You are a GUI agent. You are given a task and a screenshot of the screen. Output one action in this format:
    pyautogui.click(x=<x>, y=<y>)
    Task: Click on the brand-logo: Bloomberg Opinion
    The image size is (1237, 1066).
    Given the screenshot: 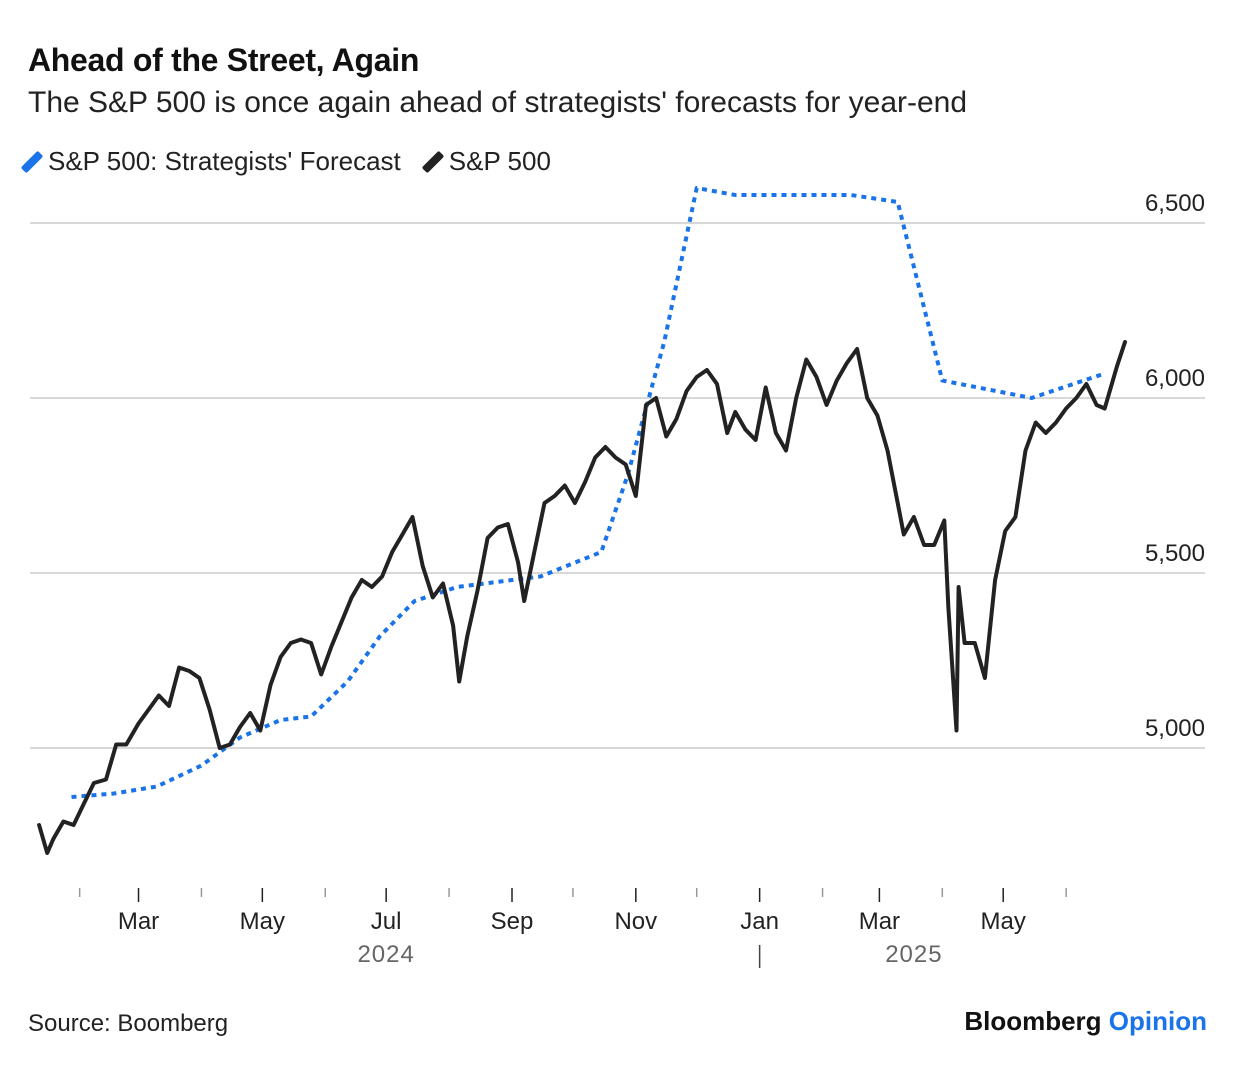 What is the action you would take?
    pyautogui.click(x=1085, y=1021)
    